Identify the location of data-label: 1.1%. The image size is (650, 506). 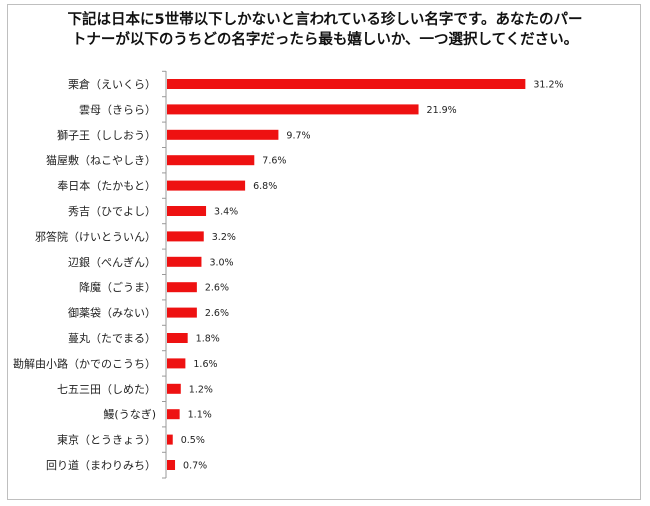
(200, 415).